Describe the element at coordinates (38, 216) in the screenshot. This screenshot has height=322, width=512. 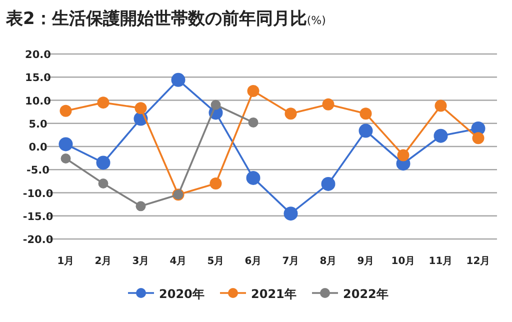
I see `y-tick-label: -15.0` at that location.